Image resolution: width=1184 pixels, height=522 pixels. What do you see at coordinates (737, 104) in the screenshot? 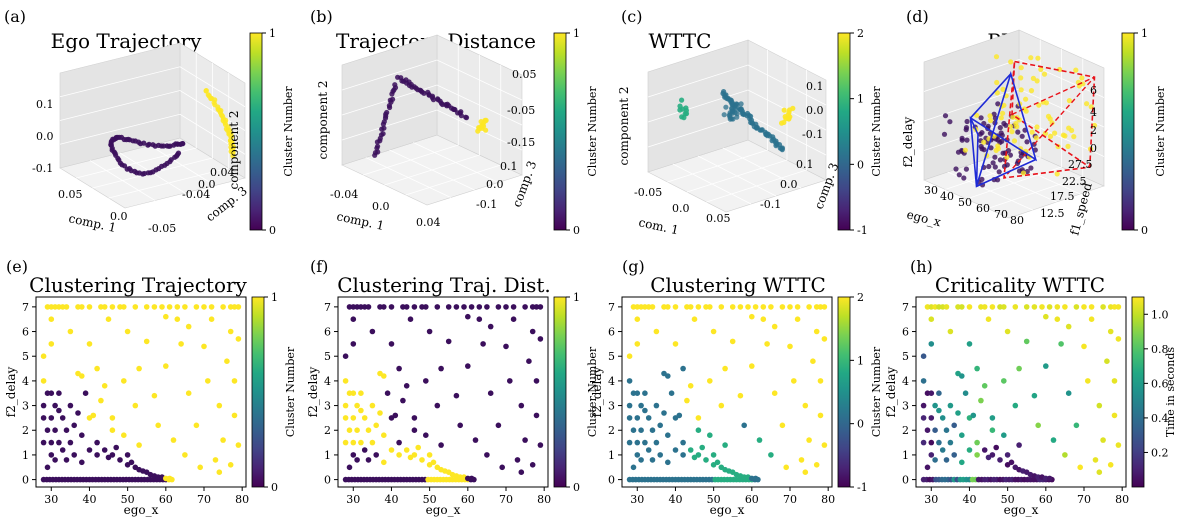
I see `point3d-c-u13` at bounding box center [737, 104].